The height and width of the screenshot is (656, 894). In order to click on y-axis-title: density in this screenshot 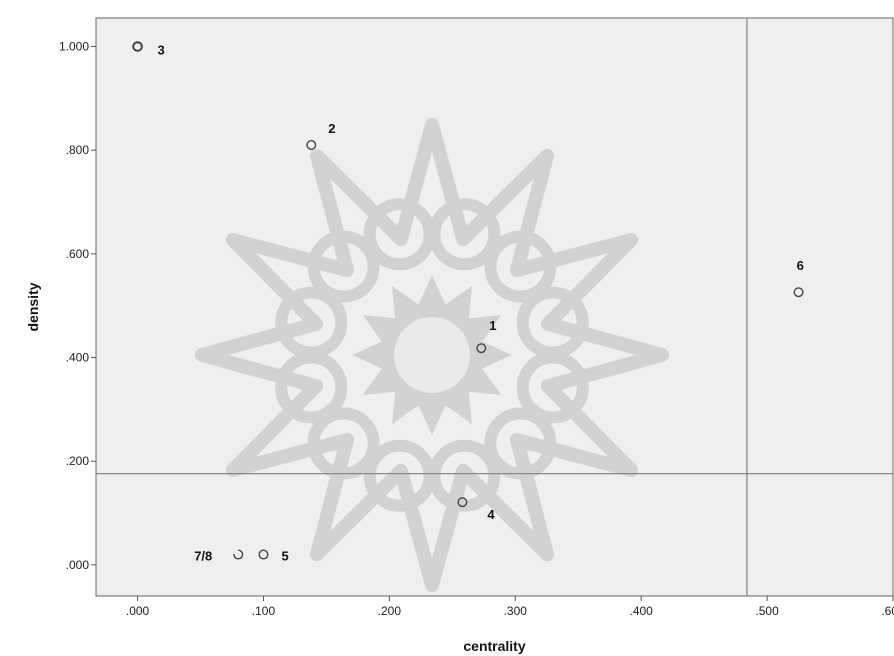, I will do `click(33, 306)`.